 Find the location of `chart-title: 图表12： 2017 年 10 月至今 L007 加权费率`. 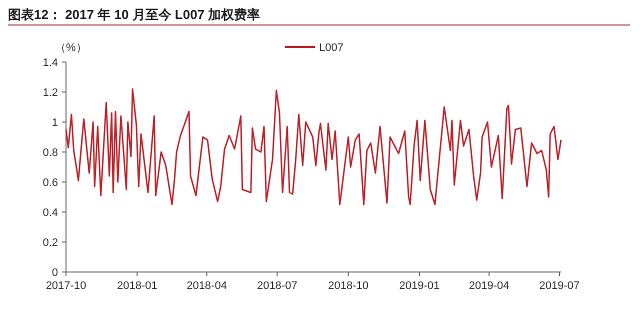

chart-title: 图表12： 2017 年 10 月至今 L007 加权费率 is located at coordinates (134, 14).